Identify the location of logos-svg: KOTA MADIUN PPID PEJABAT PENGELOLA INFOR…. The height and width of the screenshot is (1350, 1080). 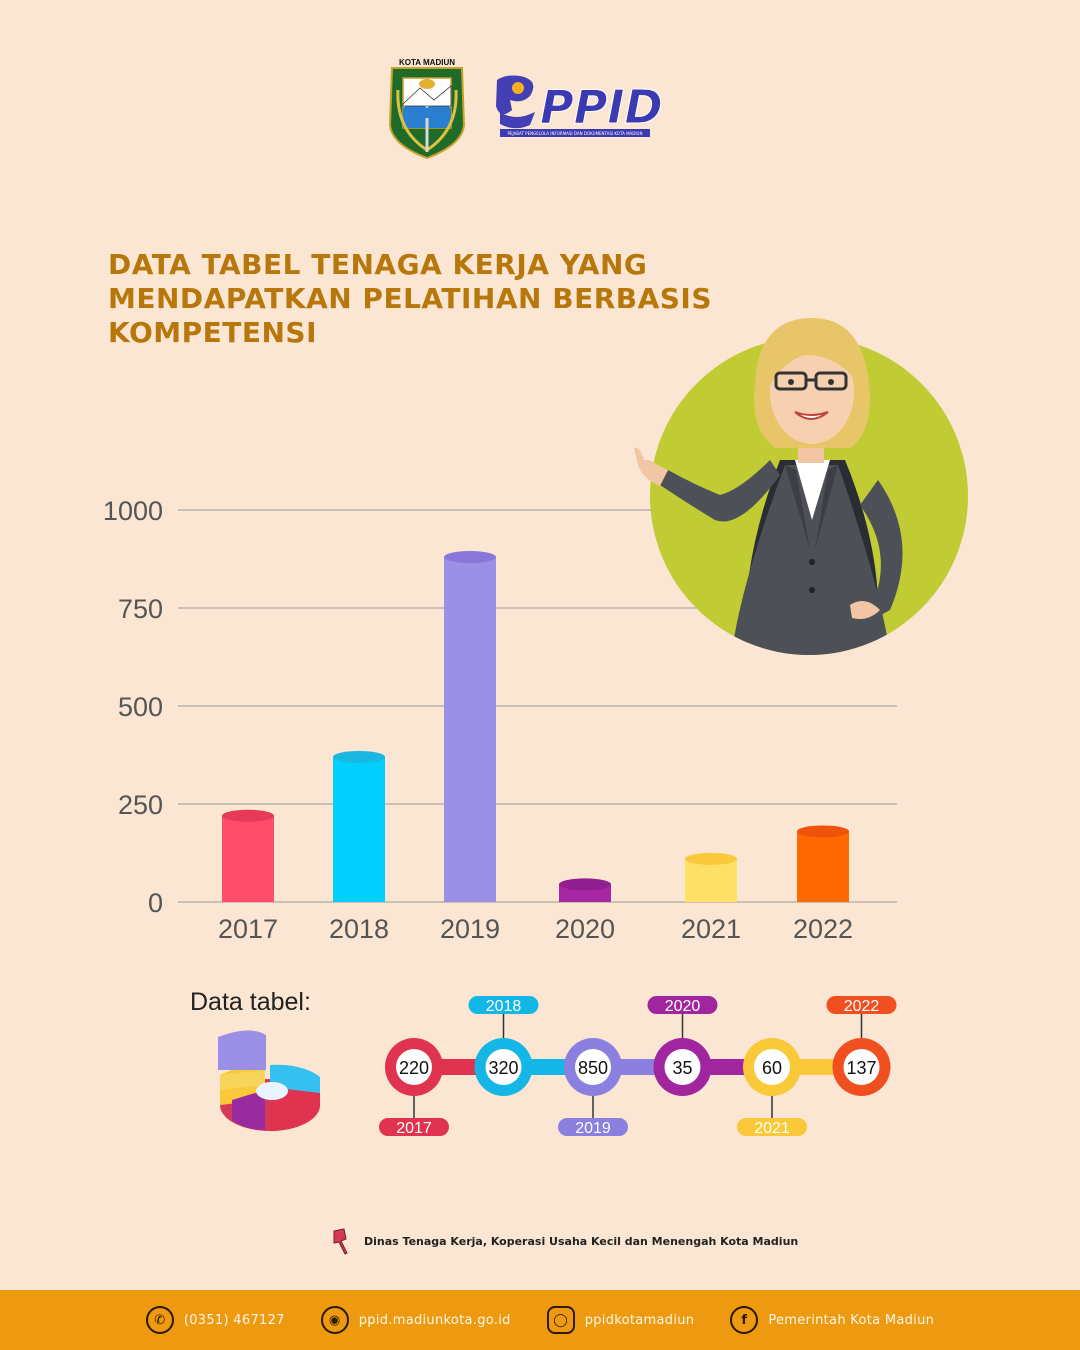
(525, 109).